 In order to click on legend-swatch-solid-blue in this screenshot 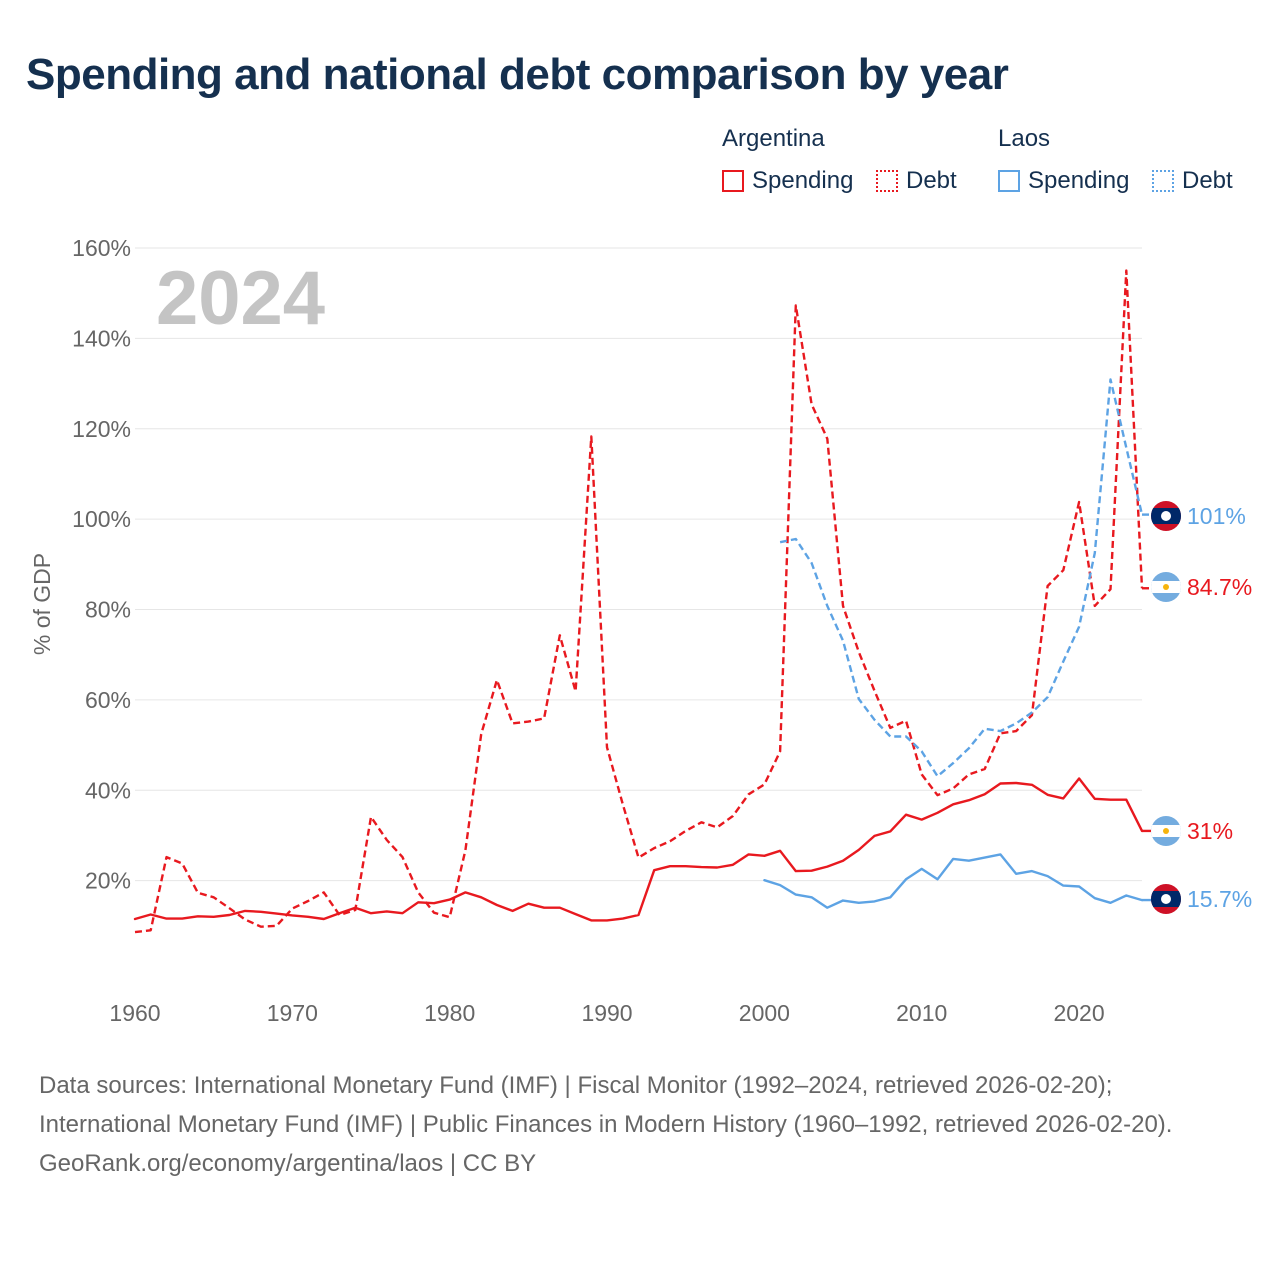, I will do `click(1009, 181)`.